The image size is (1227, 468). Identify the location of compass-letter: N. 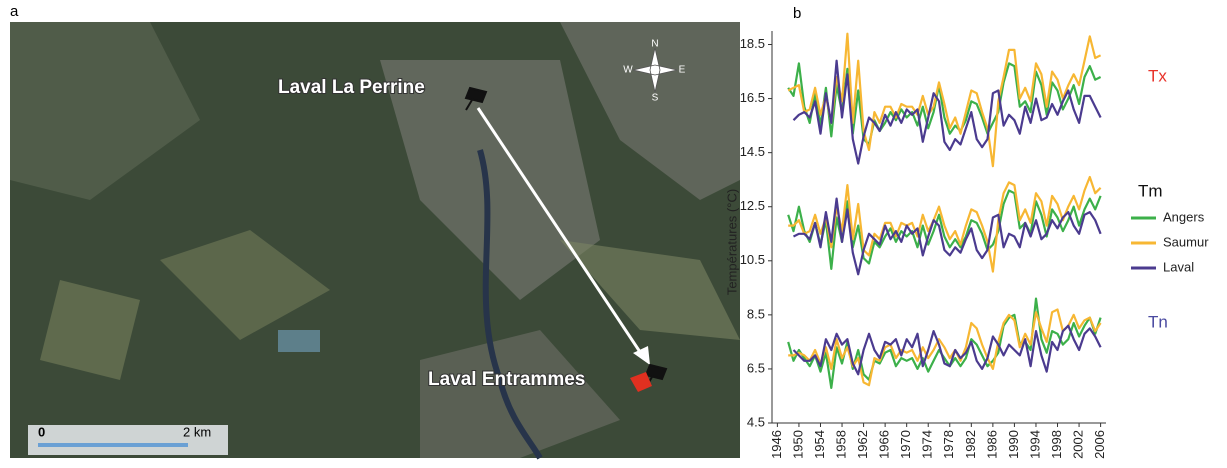
(654, 44).